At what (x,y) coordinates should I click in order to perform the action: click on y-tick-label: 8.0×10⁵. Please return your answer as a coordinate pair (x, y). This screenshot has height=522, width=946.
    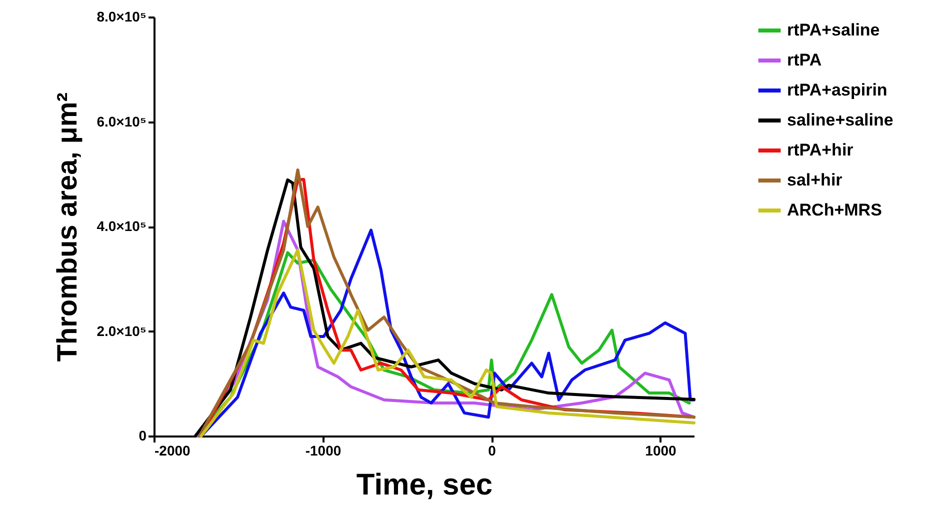
    Looking at the image, I should click on (121, 16).